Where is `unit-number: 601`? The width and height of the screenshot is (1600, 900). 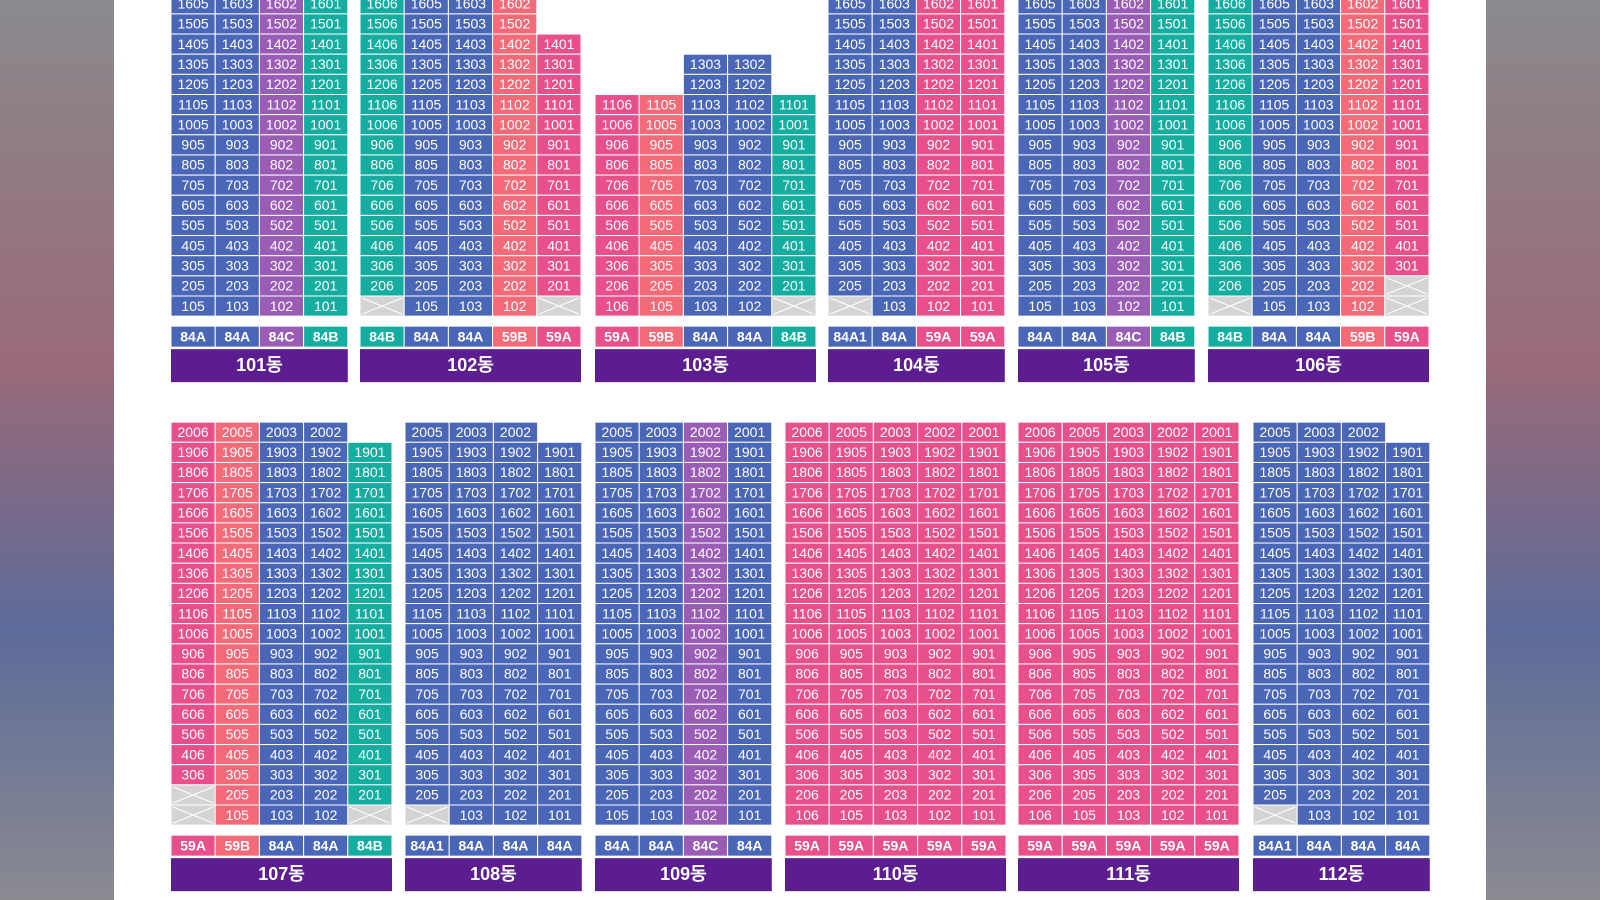
unit-number: 601 is located at coordinates (984, 714).